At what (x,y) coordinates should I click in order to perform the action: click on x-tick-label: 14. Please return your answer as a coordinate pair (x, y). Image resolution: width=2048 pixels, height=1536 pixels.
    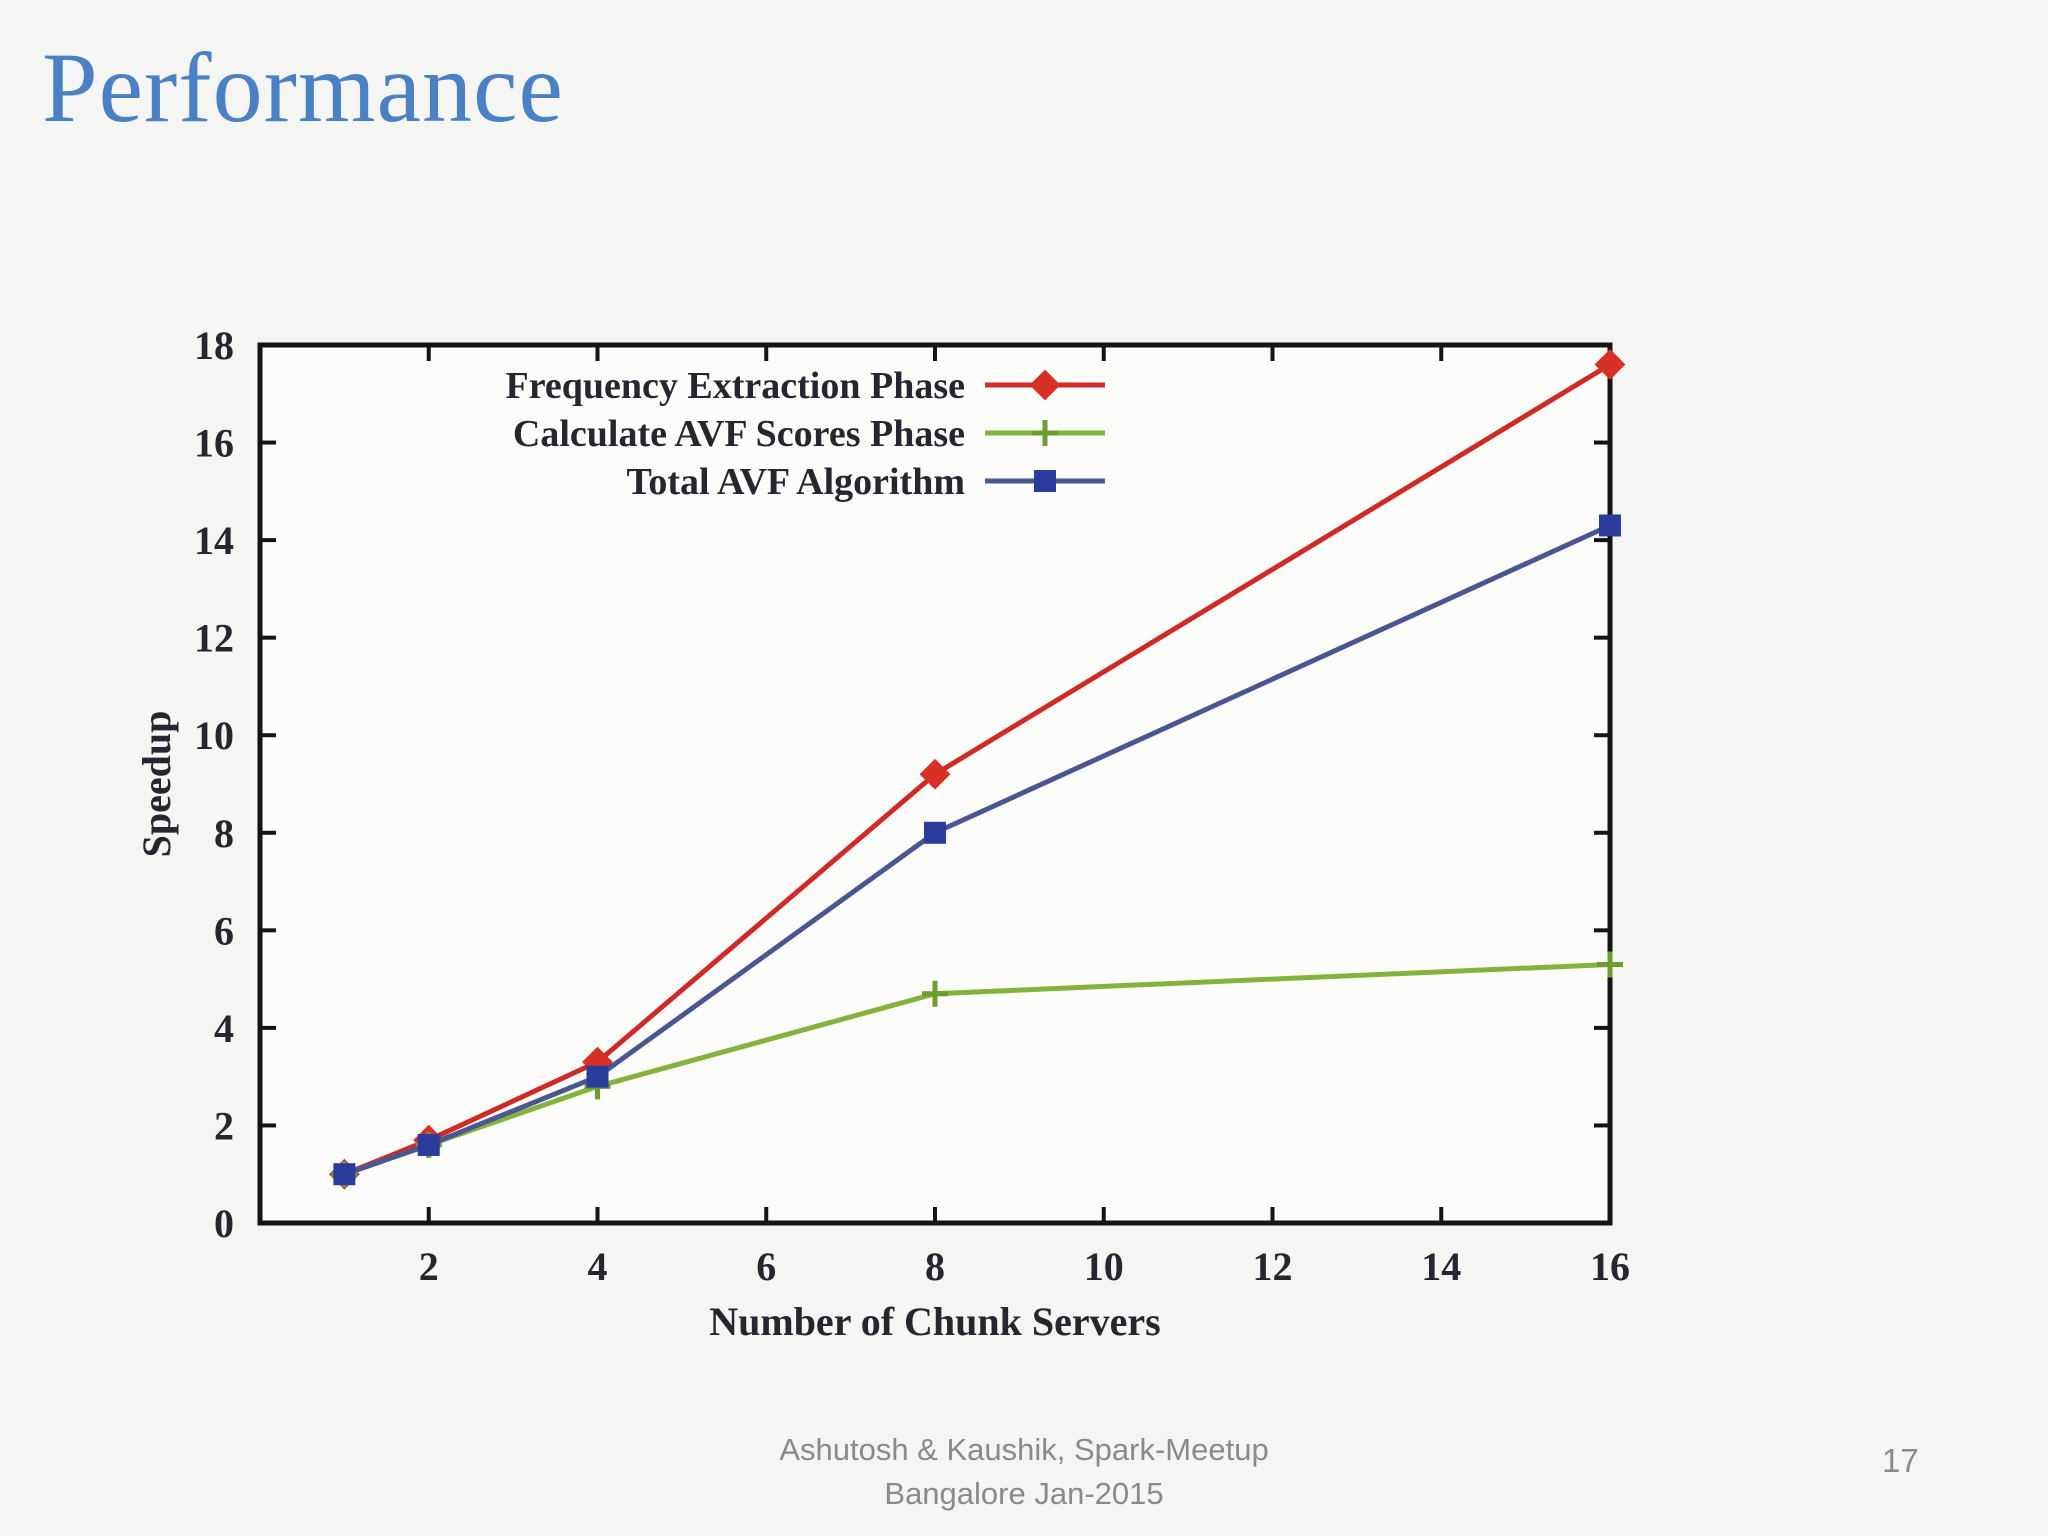
    Looking at the image, I should click on (1441, 1266).